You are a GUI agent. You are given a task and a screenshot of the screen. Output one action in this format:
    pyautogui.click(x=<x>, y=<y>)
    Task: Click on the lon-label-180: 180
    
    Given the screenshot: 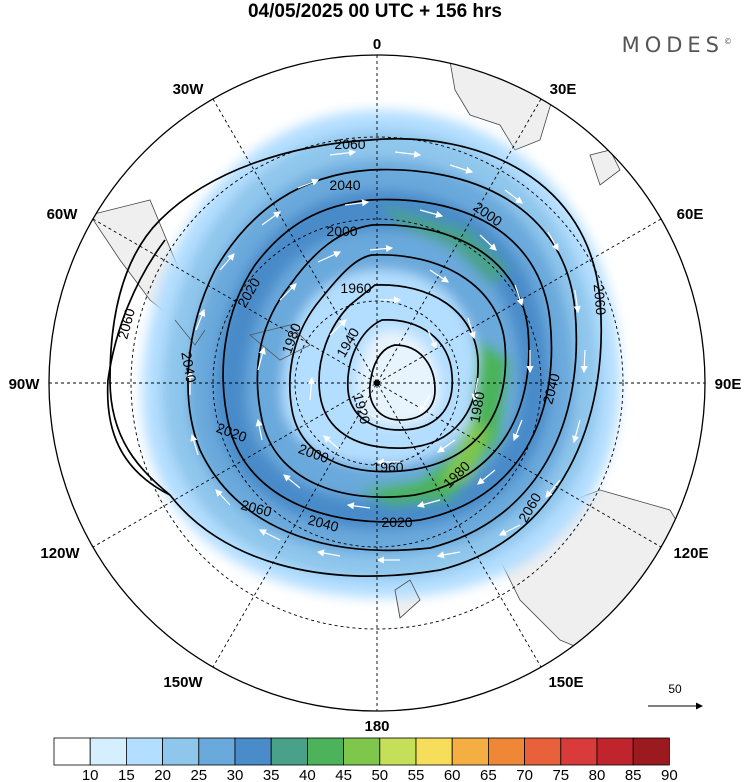 What is the action you would take?
    pyautogui.click(x=376, y=726)
    